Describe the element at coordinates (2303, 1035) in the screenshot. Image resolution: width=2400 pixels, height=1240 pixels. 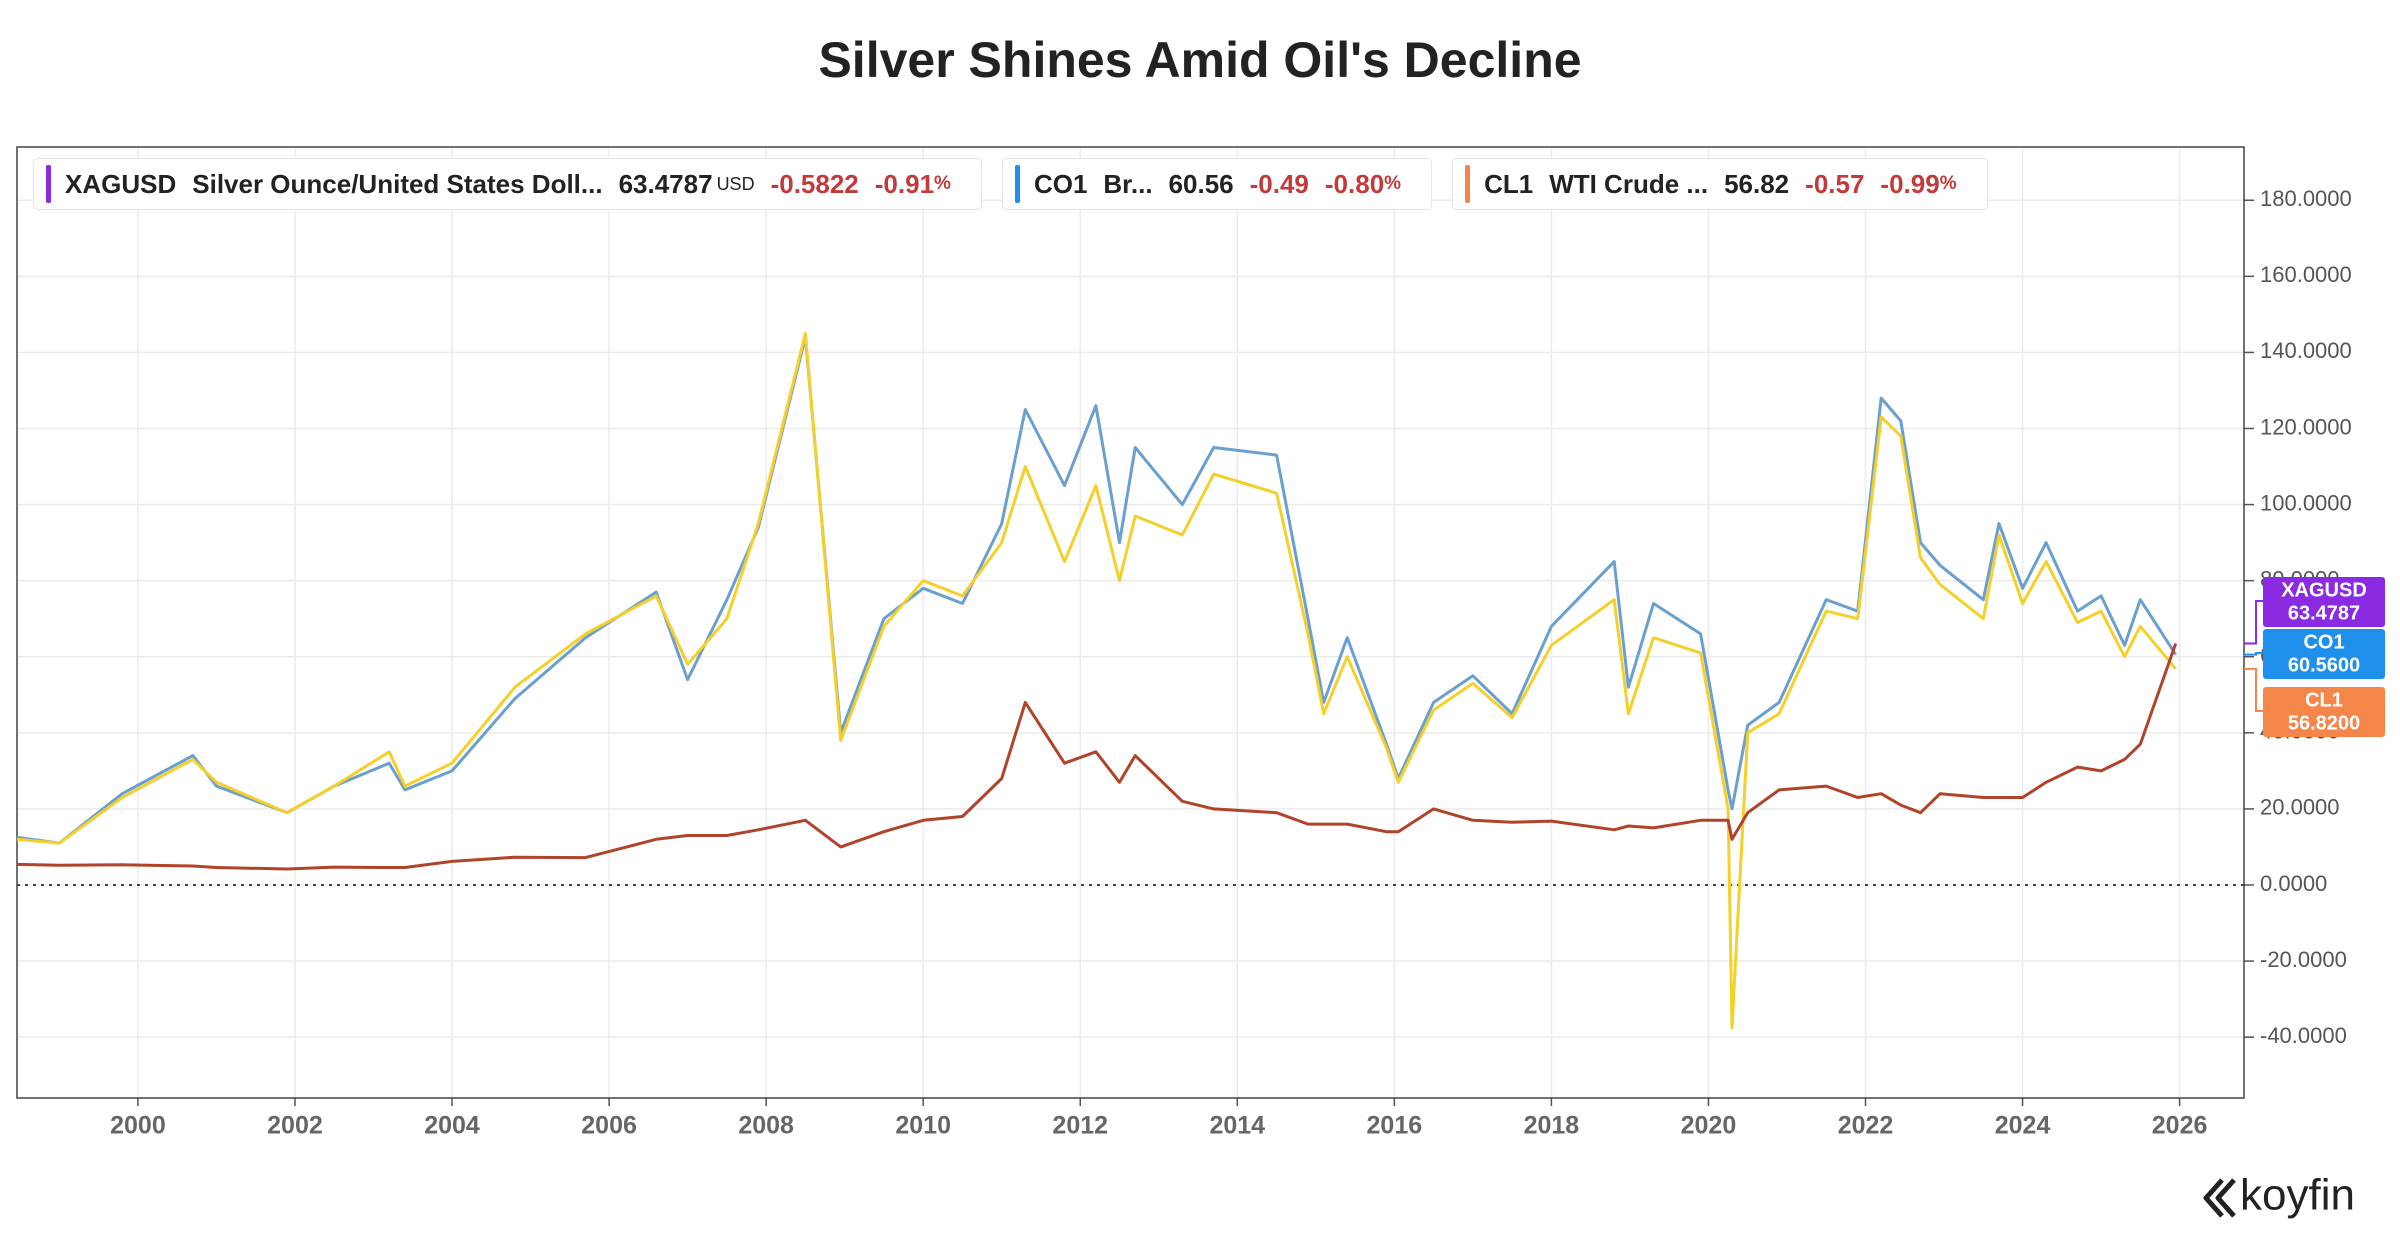
I see `y-tick-label: -40.0000` at that location.